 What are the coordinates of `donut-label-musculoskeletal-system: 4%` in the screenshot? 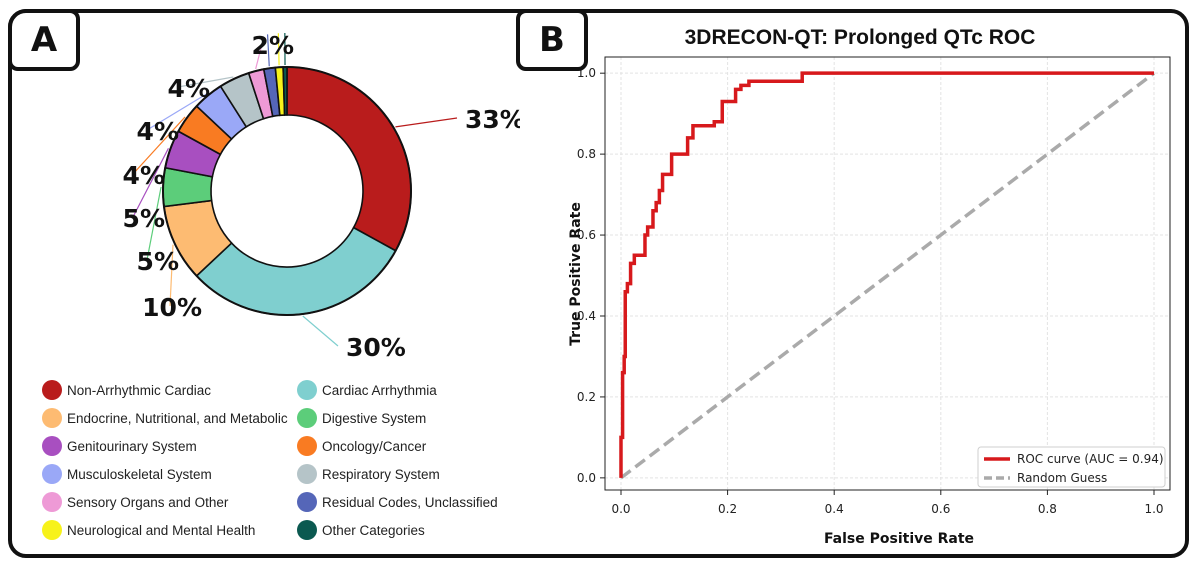 It's located at (158, 131).